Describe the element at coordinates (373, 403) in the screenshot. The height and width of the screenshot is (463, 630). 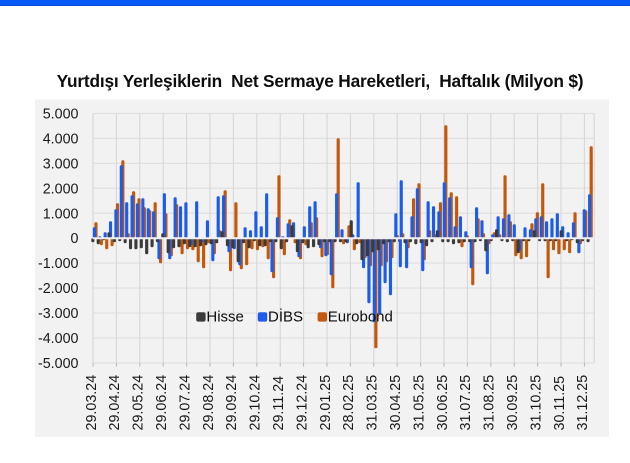
I see `svg-text: 31.03.25` at that location.